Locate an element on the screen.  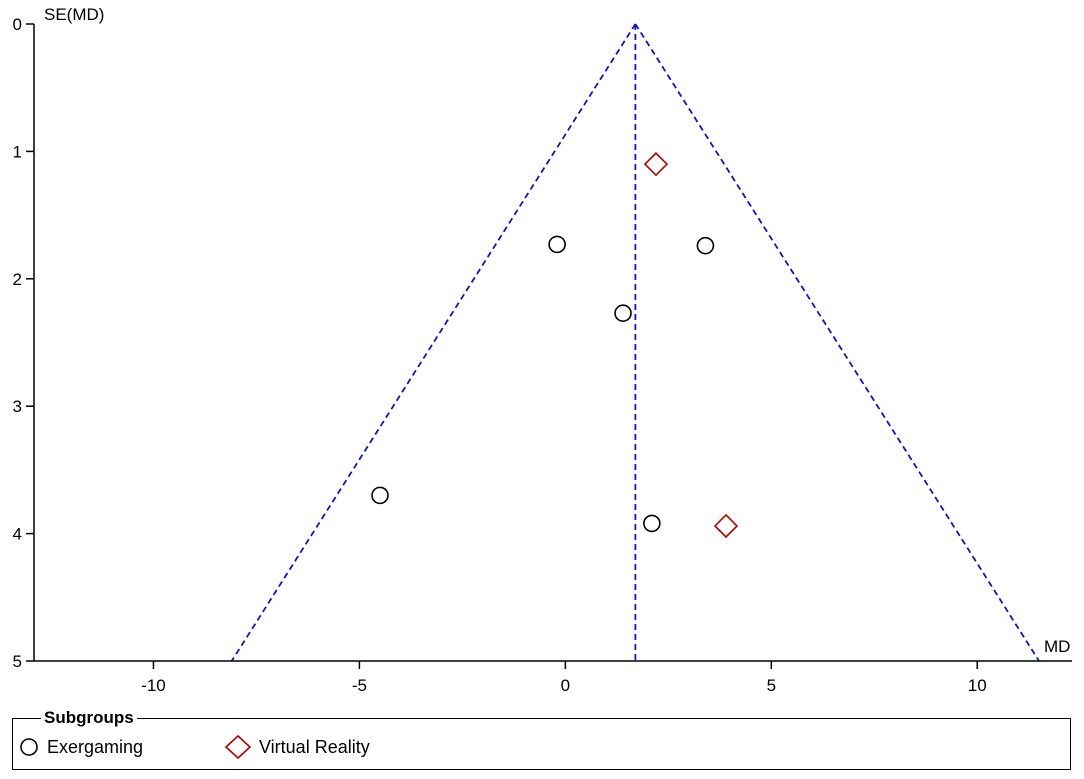
x-tick-label: -5 is located at coordinates (359, 685).